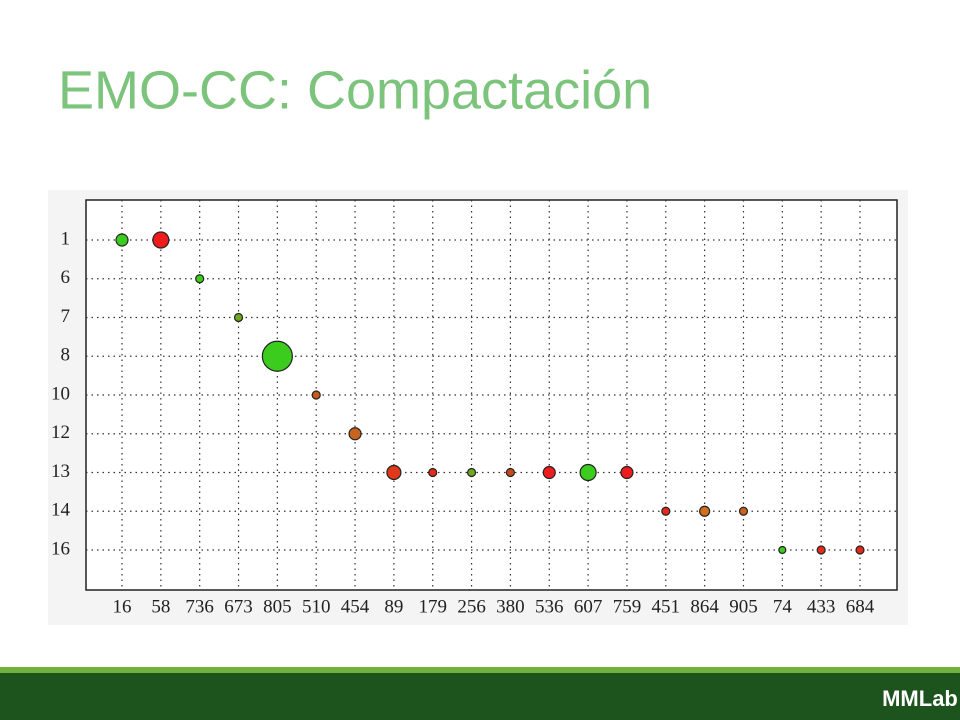  I want to click on y-tick-label: 16, so click(60, 548).